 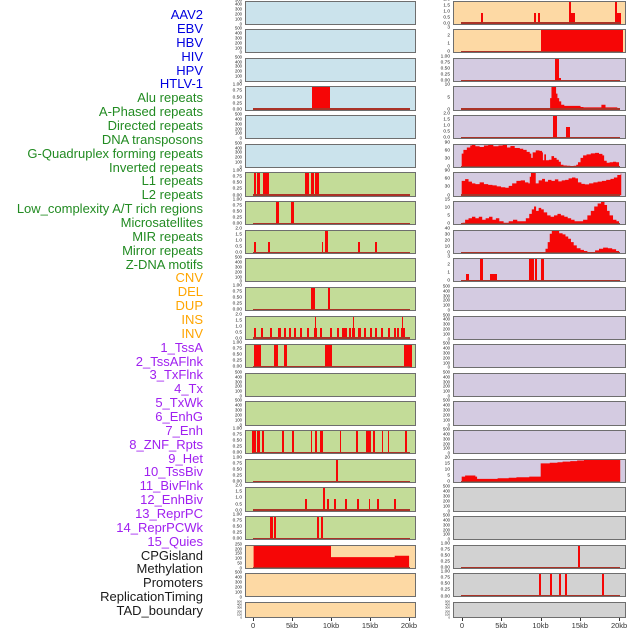 What do you see at coordinates (370, 625) in the screenshot?
I see `x-axis-label: 15kb` at bounding box center [370, 625].